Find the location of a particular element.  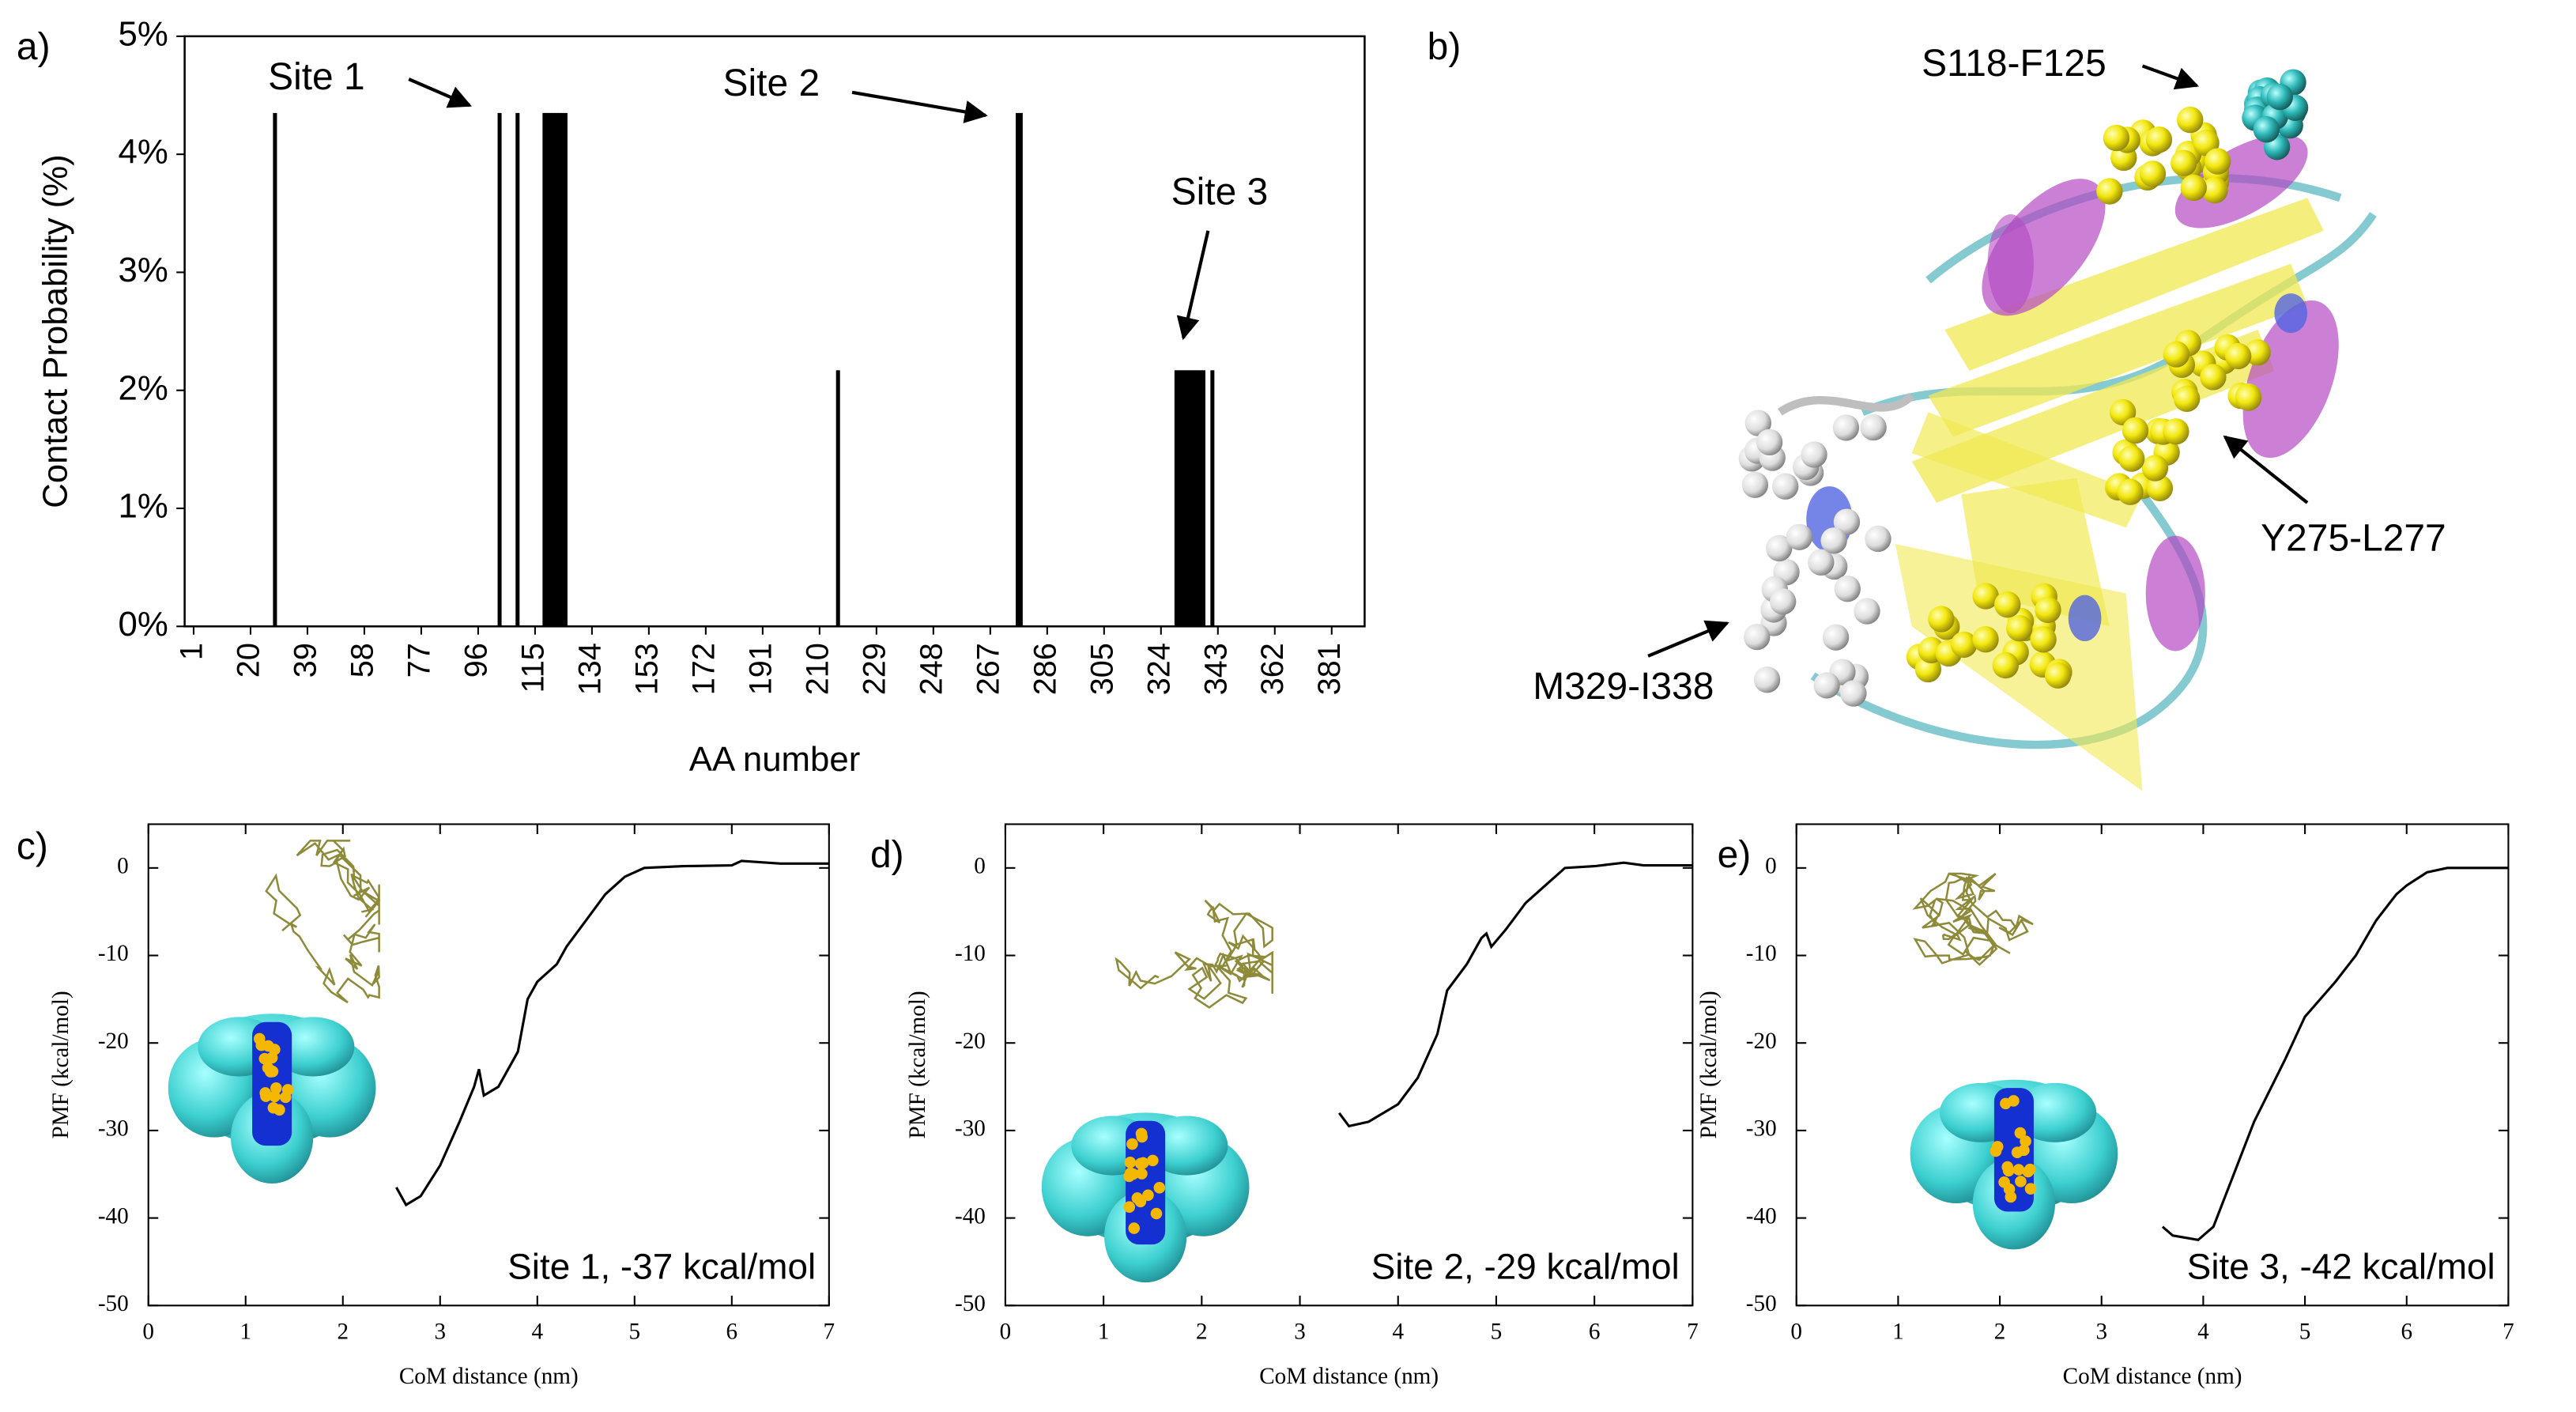

panel-label: b) is located at coordinates (1444, 47).